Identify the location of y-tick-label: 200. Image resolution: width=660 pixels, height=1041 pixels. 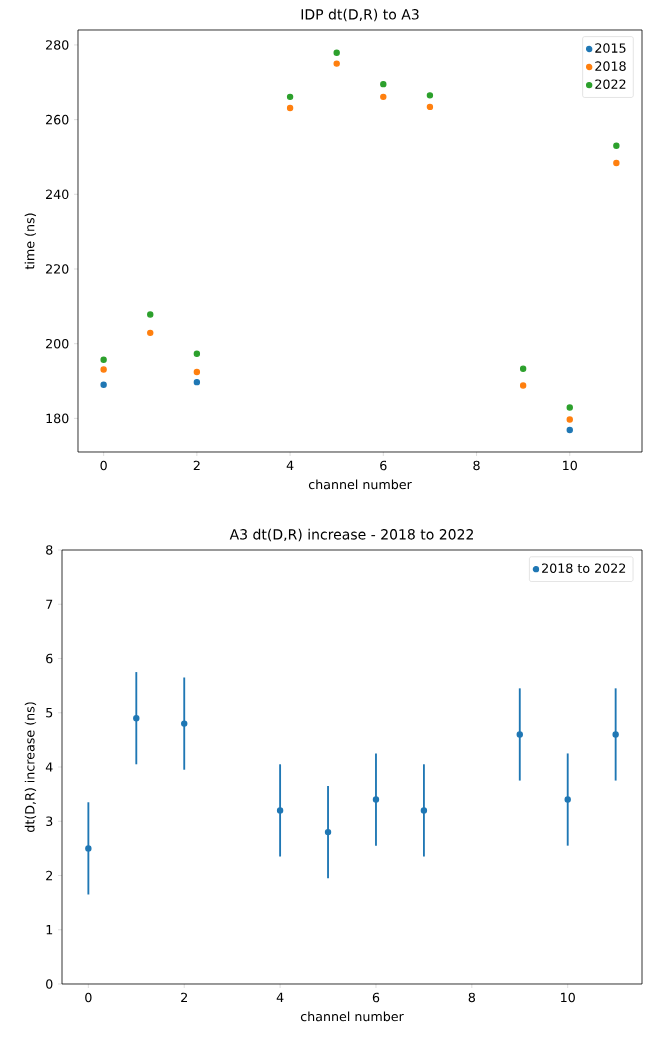
(57, 343).